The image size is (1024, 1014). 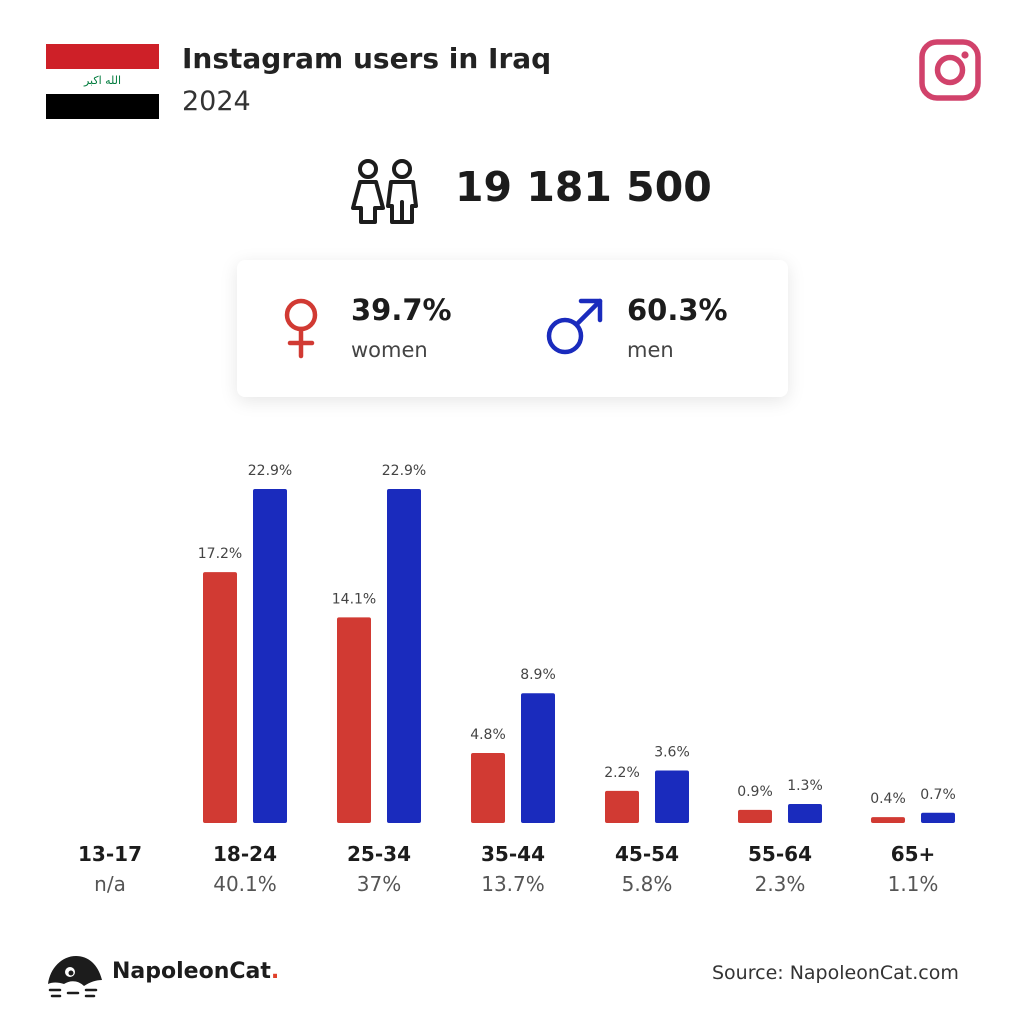 I want to click on men-bar-65+, so click(x=938, y=817).